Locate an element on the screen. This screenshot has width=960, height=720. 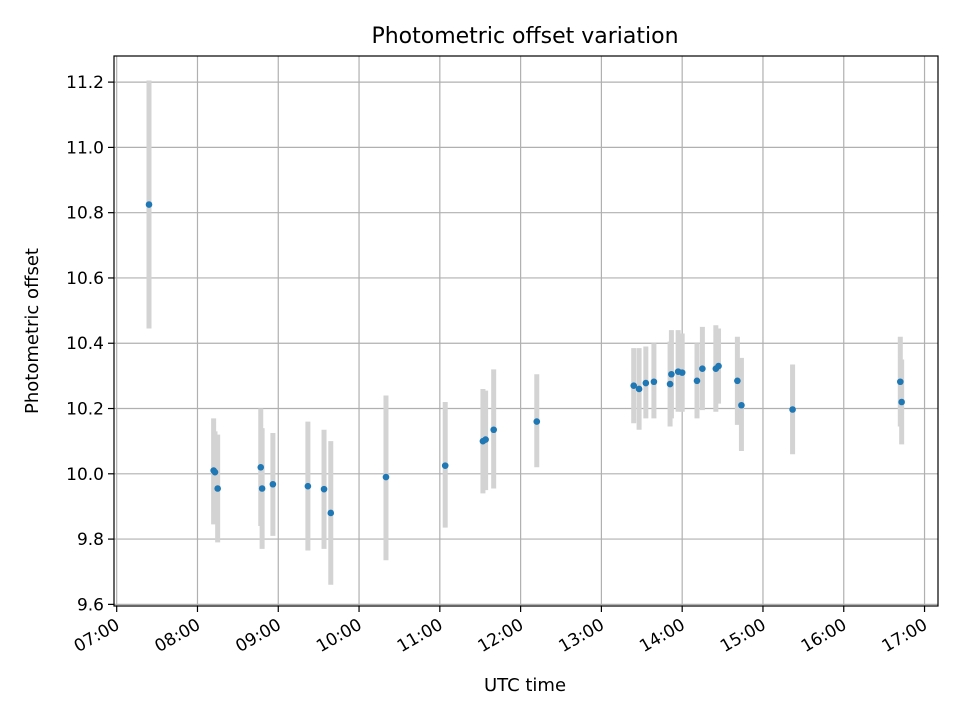
x-tick-label: 15:00 is located at coordinates (743, 636).